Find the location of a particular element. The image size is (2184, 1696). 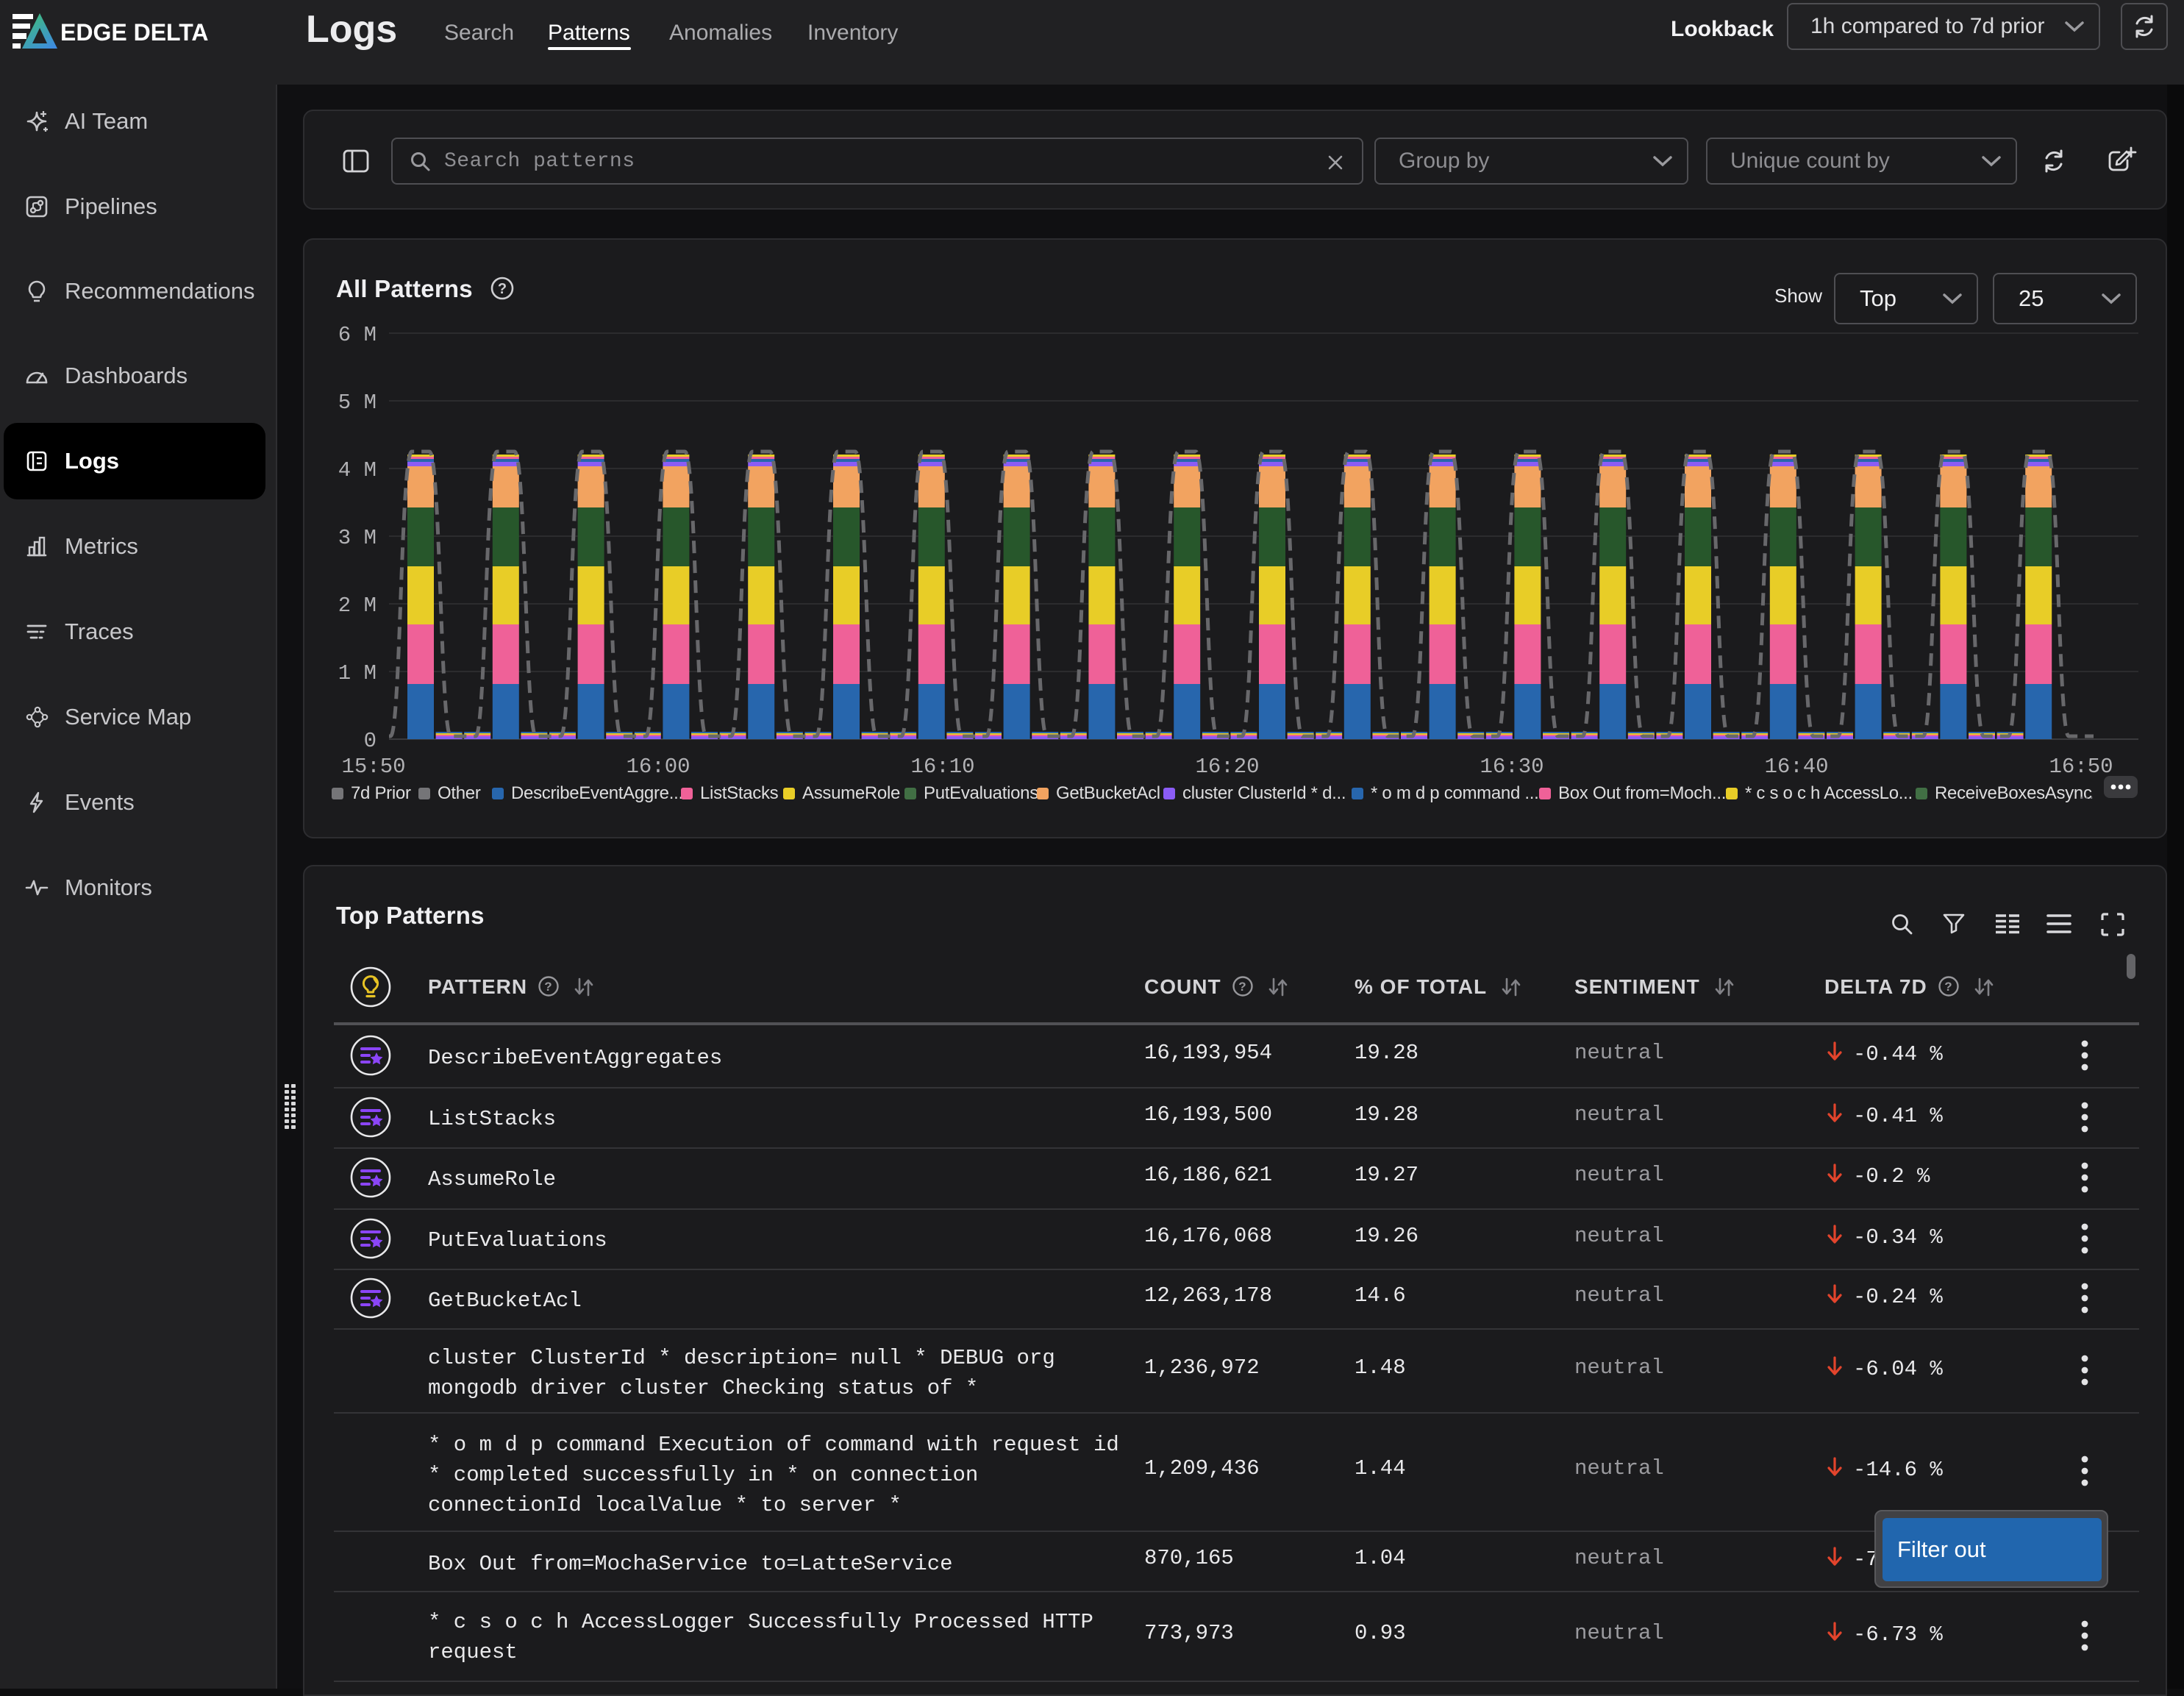

svg-text: 1 M is located at coordinates (357, 673).